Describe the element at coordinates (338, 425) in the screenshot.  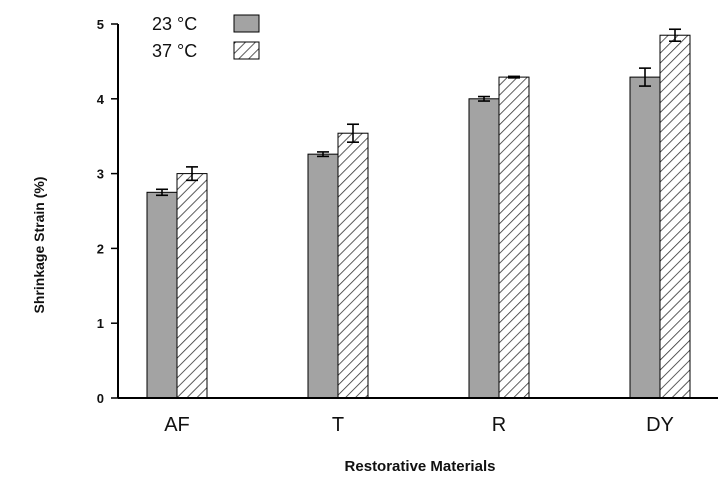
I see `x-tick-label: T` at that location.